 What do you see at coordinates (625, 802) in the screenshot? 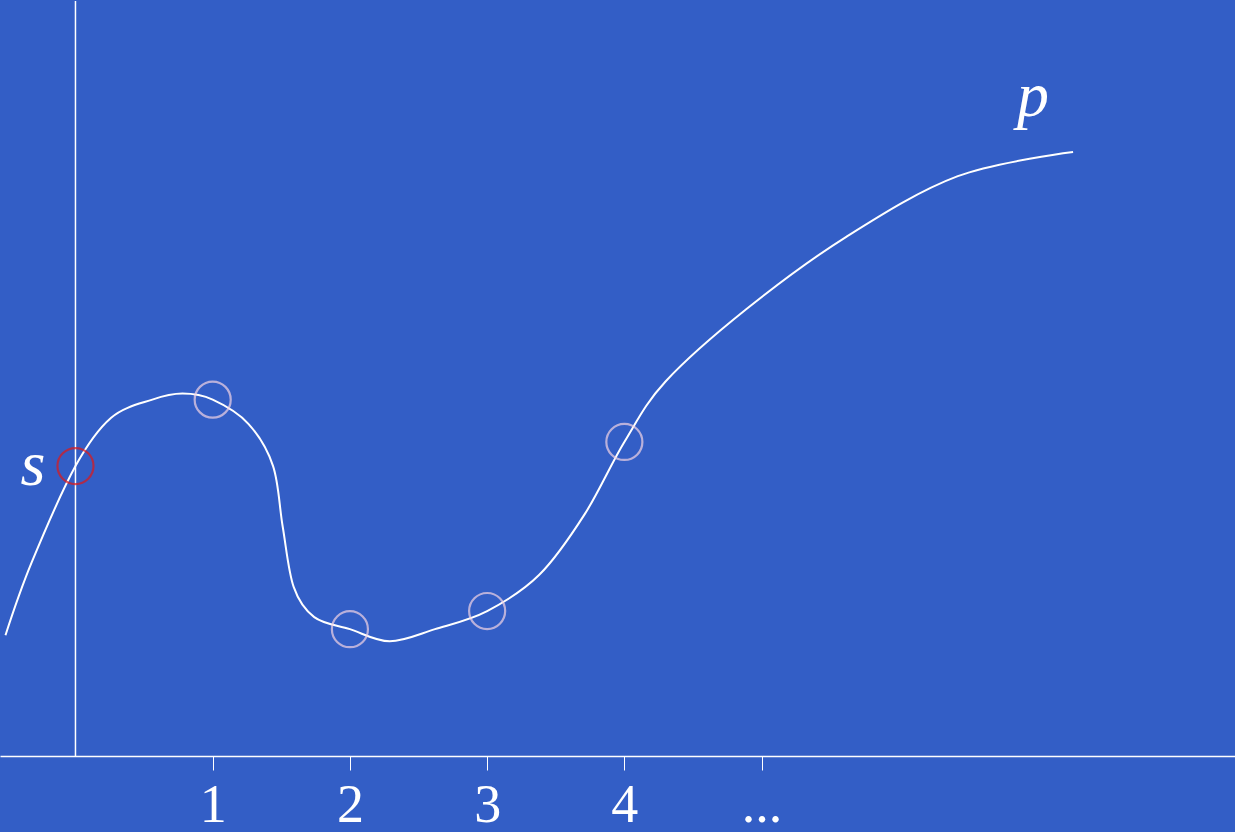
I see `x-tick-label: 4` at bounding box center [625, 802].